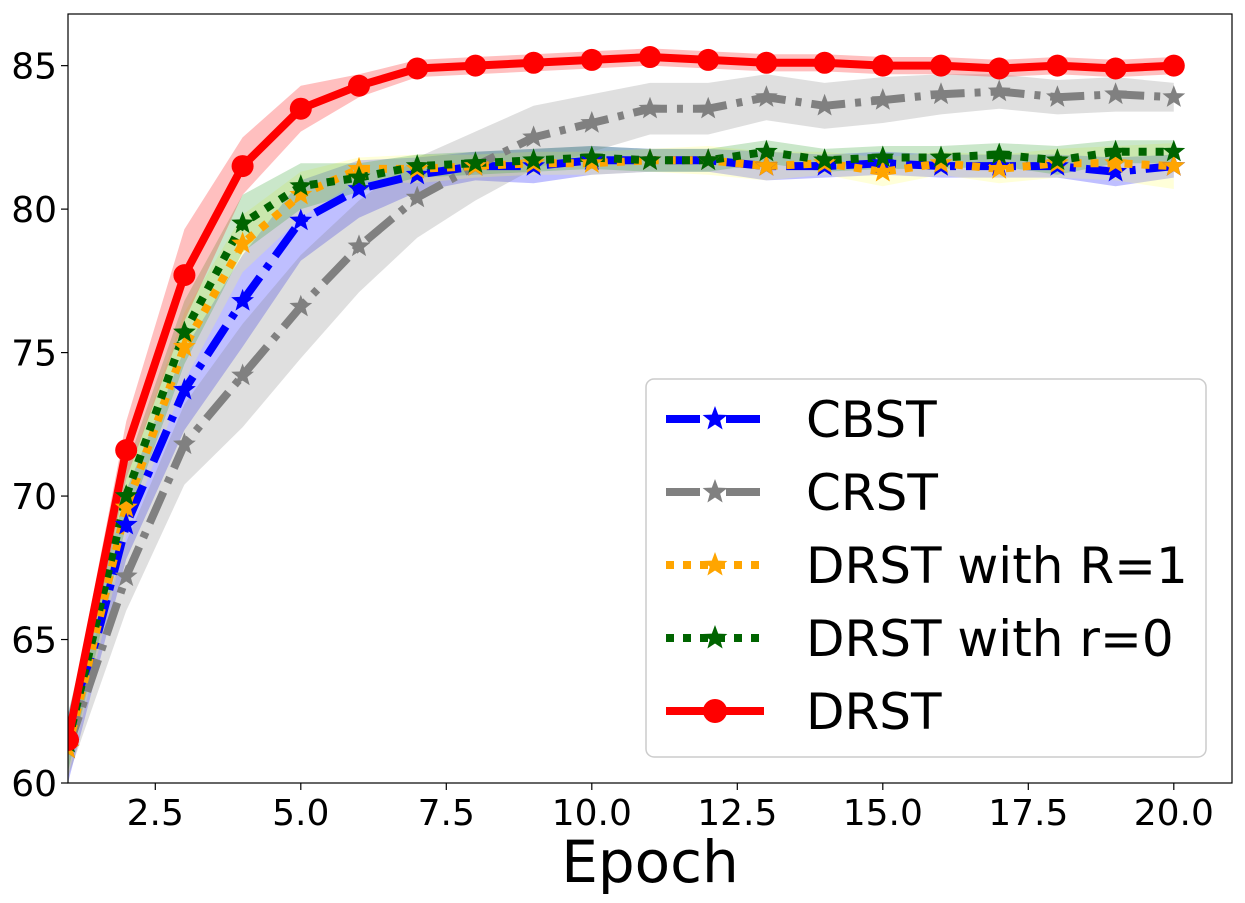 Image resolution: width=1245 pixels, height=903 pixels. Describe the element at coordinates (874, 712) in the screenshot. I see `legend-label-drst: DRST` at that location.